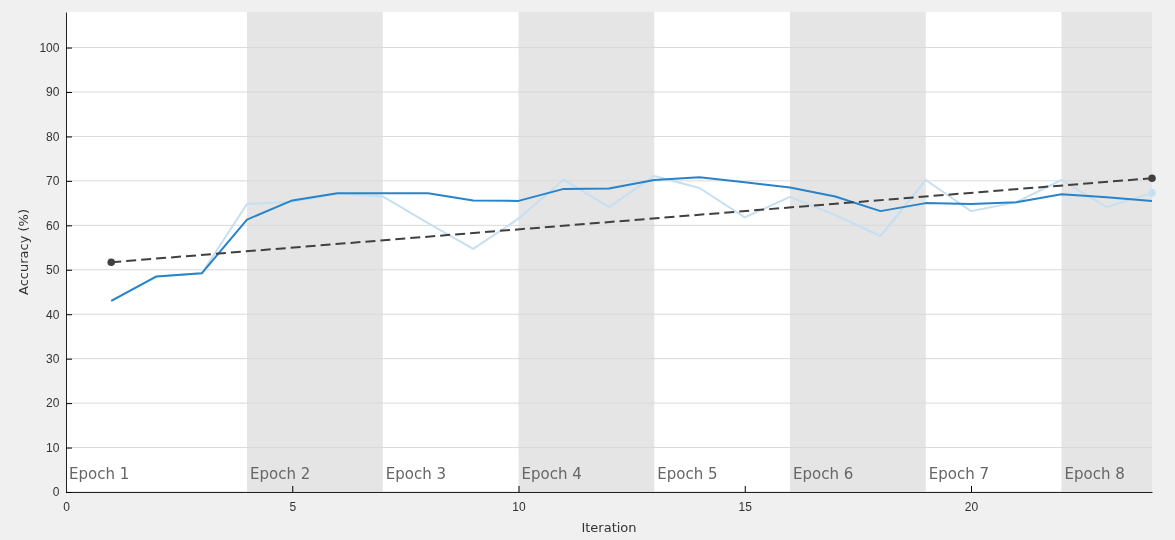 The height and width of the screenshot is (540, 1175). Describe the element at coordinates (609, 527) in the screenshot. I see `x-axis-title: Iteration` at that location.